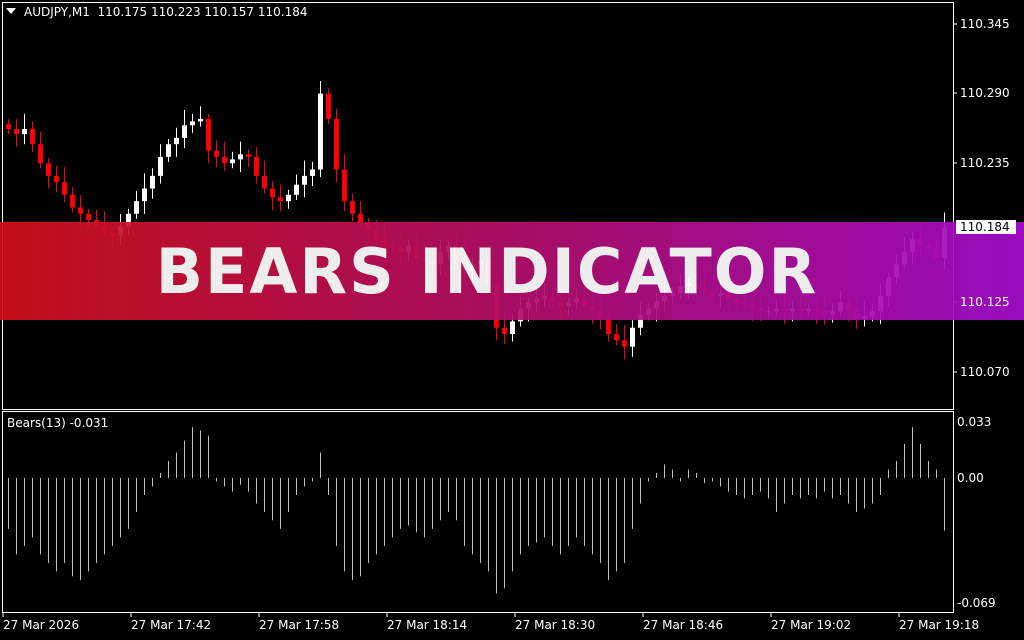 This screenshot has width=1024, height=640. What do you see at coordinates (58, 423) in the screenshot?
I see `indicator-title: Bears(13) -0.031` at bounding box center [58, 423].